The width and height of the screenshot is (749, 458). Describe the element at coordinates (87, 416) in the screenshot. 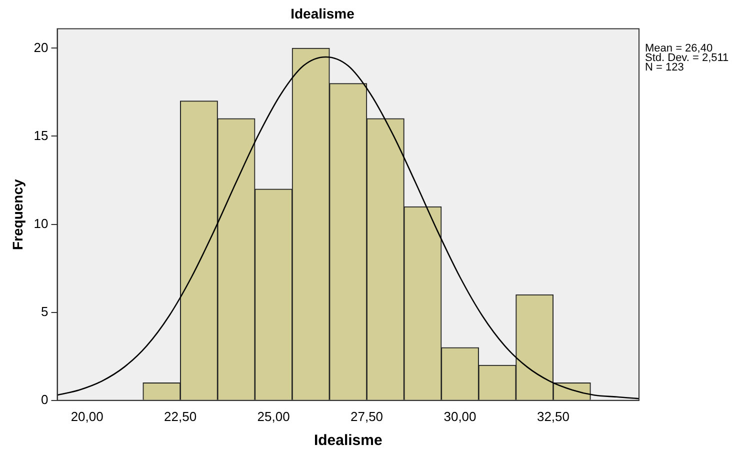

I see `x-tick-label: 20,00` at that location.